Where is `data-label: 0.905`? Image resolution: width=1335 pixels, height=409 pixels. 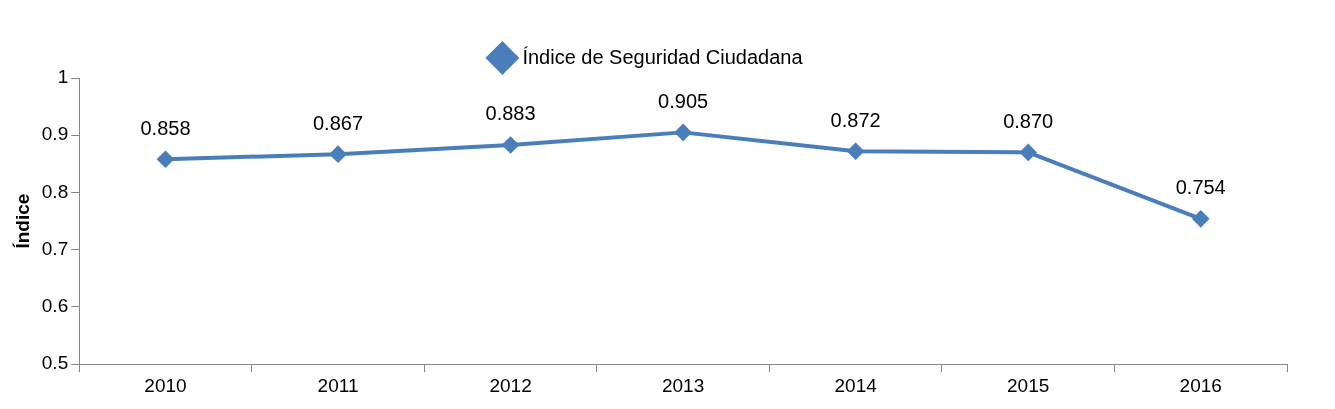 data-label: 0.905 is located at coordinates (683, 100).